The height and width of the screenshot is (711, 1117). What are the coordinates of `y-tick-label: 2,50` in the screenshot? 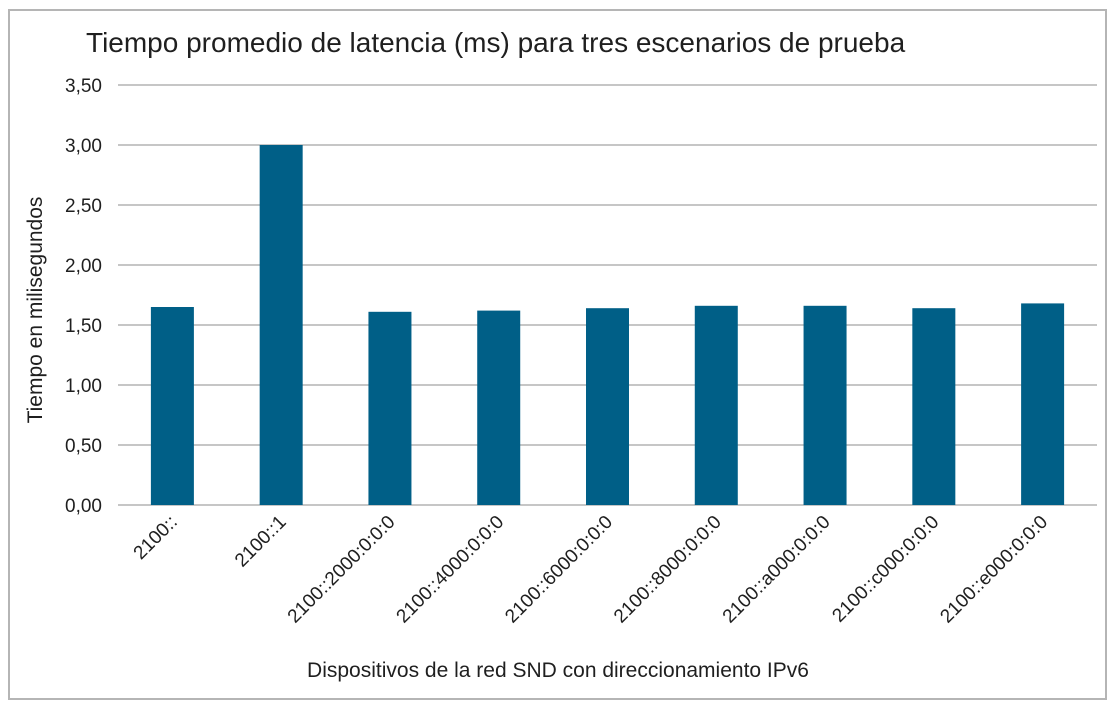 It's located at (83, 206).